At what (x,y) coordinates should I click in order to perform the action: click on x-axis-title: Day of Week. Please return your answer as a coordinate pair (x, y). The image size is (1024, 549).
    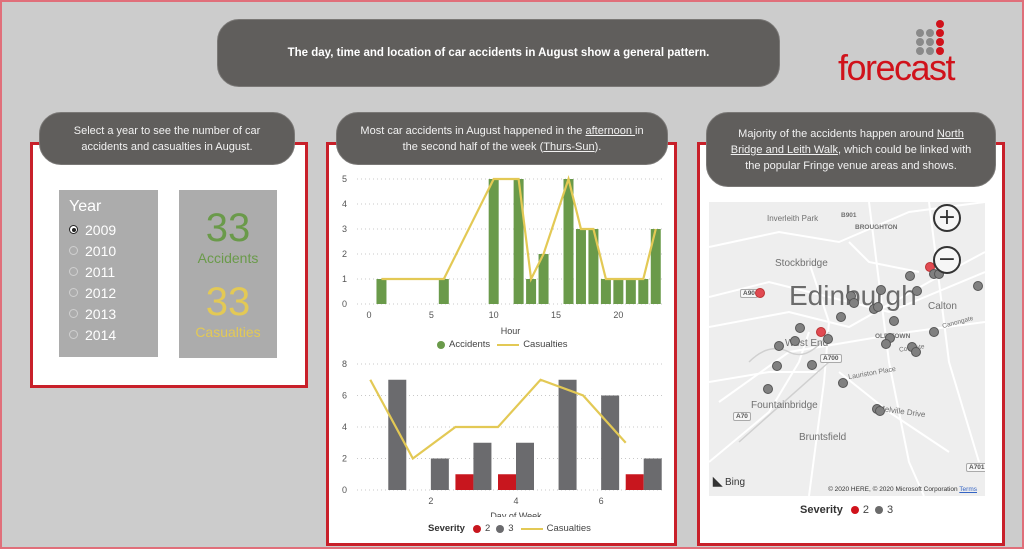
    Looking at the image, I should click on (516, 514).